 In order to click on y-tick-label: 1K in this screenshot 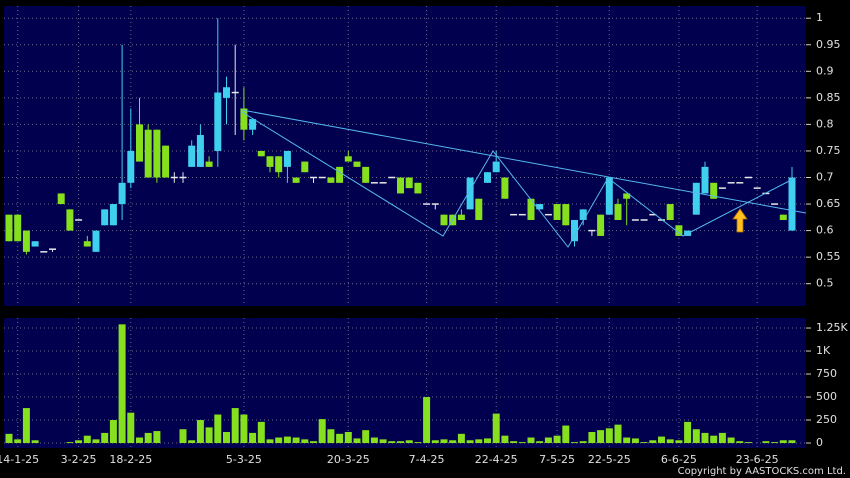, I will do `click(823, 350)`.